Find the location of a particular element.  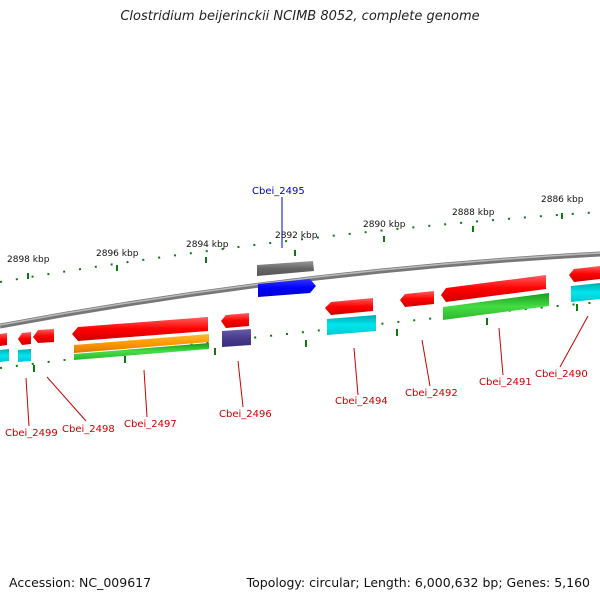

scale-label: 2894 kbp is located at coordinates (207, 245).